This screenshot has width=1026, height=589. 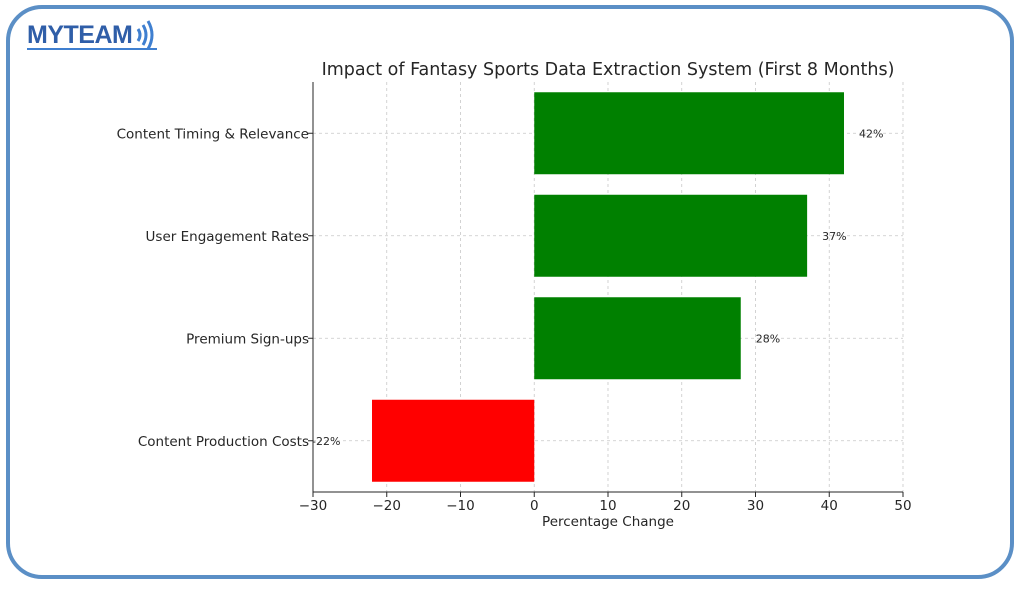 I want to click on x-tick-label: −30, so click(x=313, y=506).